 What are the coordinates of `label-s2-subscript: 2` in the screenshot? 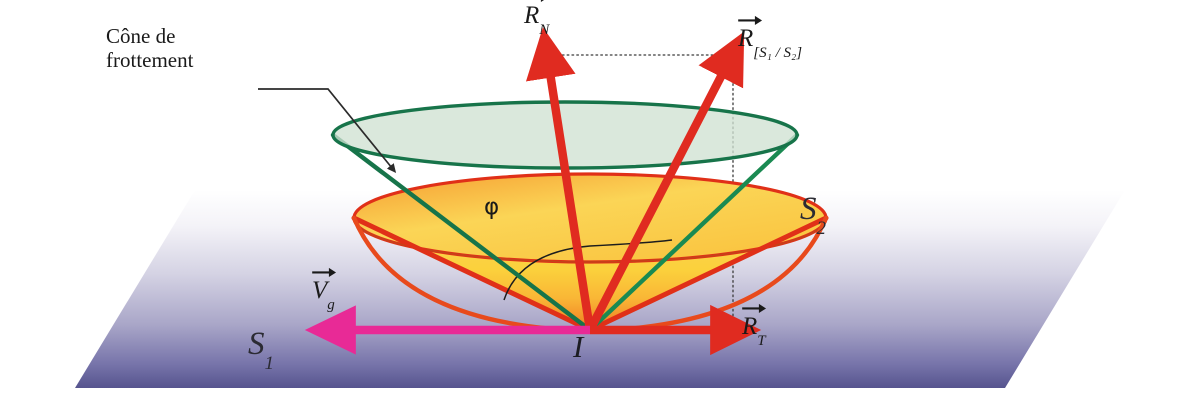 It's located at (821, 228).